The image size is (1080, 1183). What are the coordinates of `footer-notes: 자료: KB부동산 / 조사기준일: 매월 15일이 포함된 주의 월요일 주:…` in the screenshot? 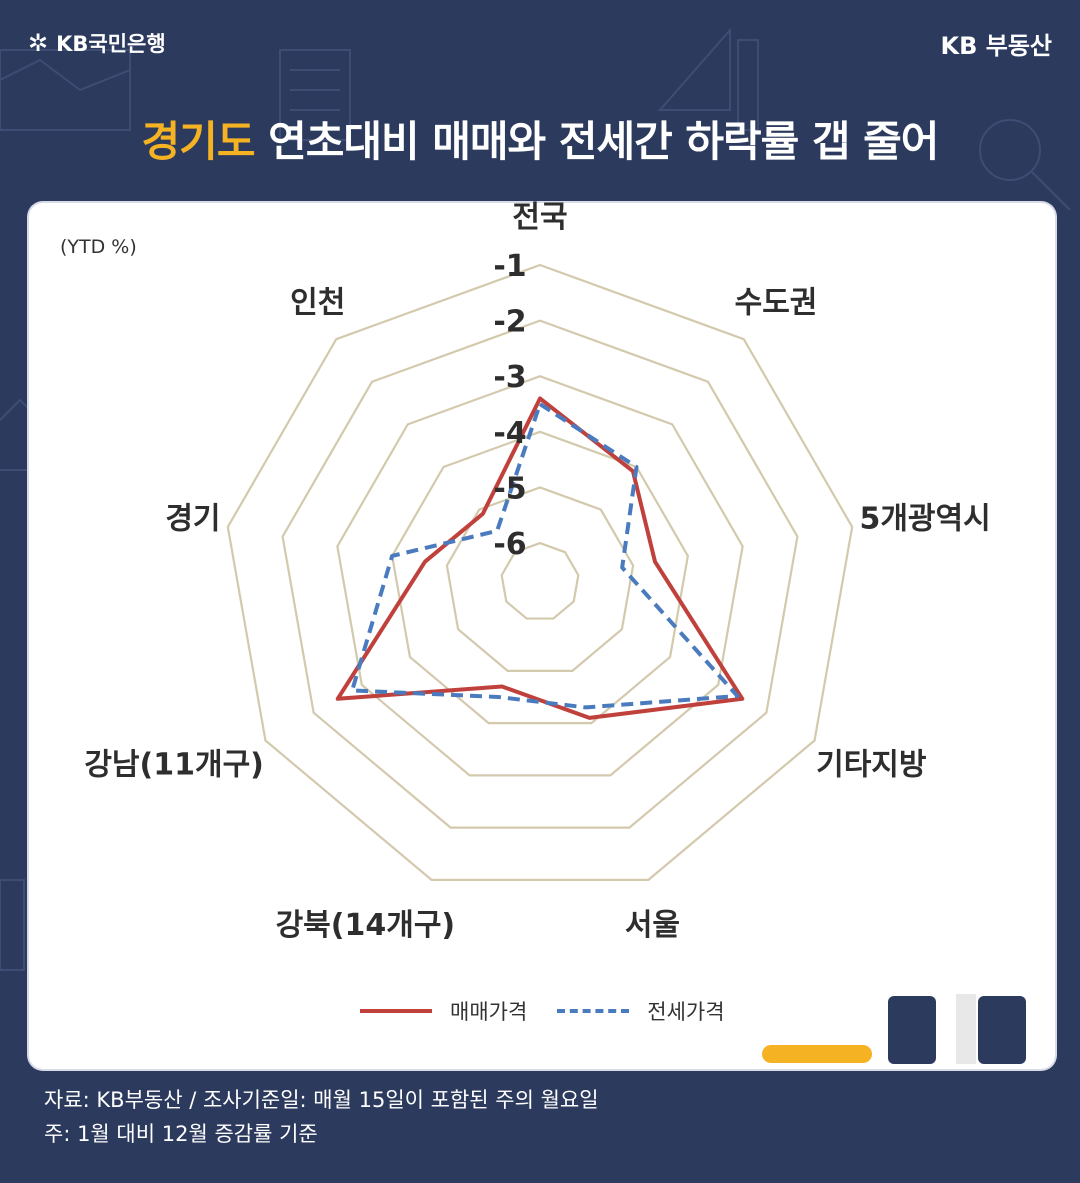 It's located at (321, 1117).